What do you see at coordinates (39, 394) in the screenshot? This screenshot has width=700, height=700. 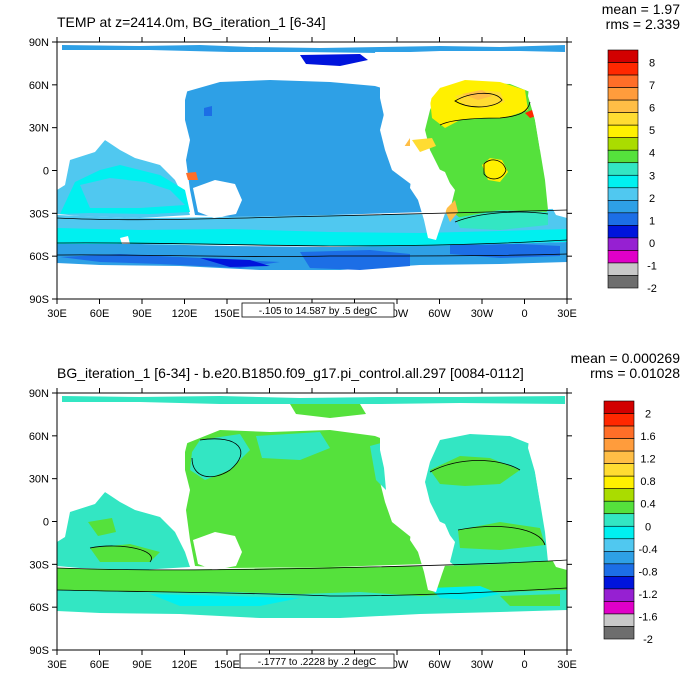 I see `bottom-lat-label: 90N` at bounding box center [39, 394].